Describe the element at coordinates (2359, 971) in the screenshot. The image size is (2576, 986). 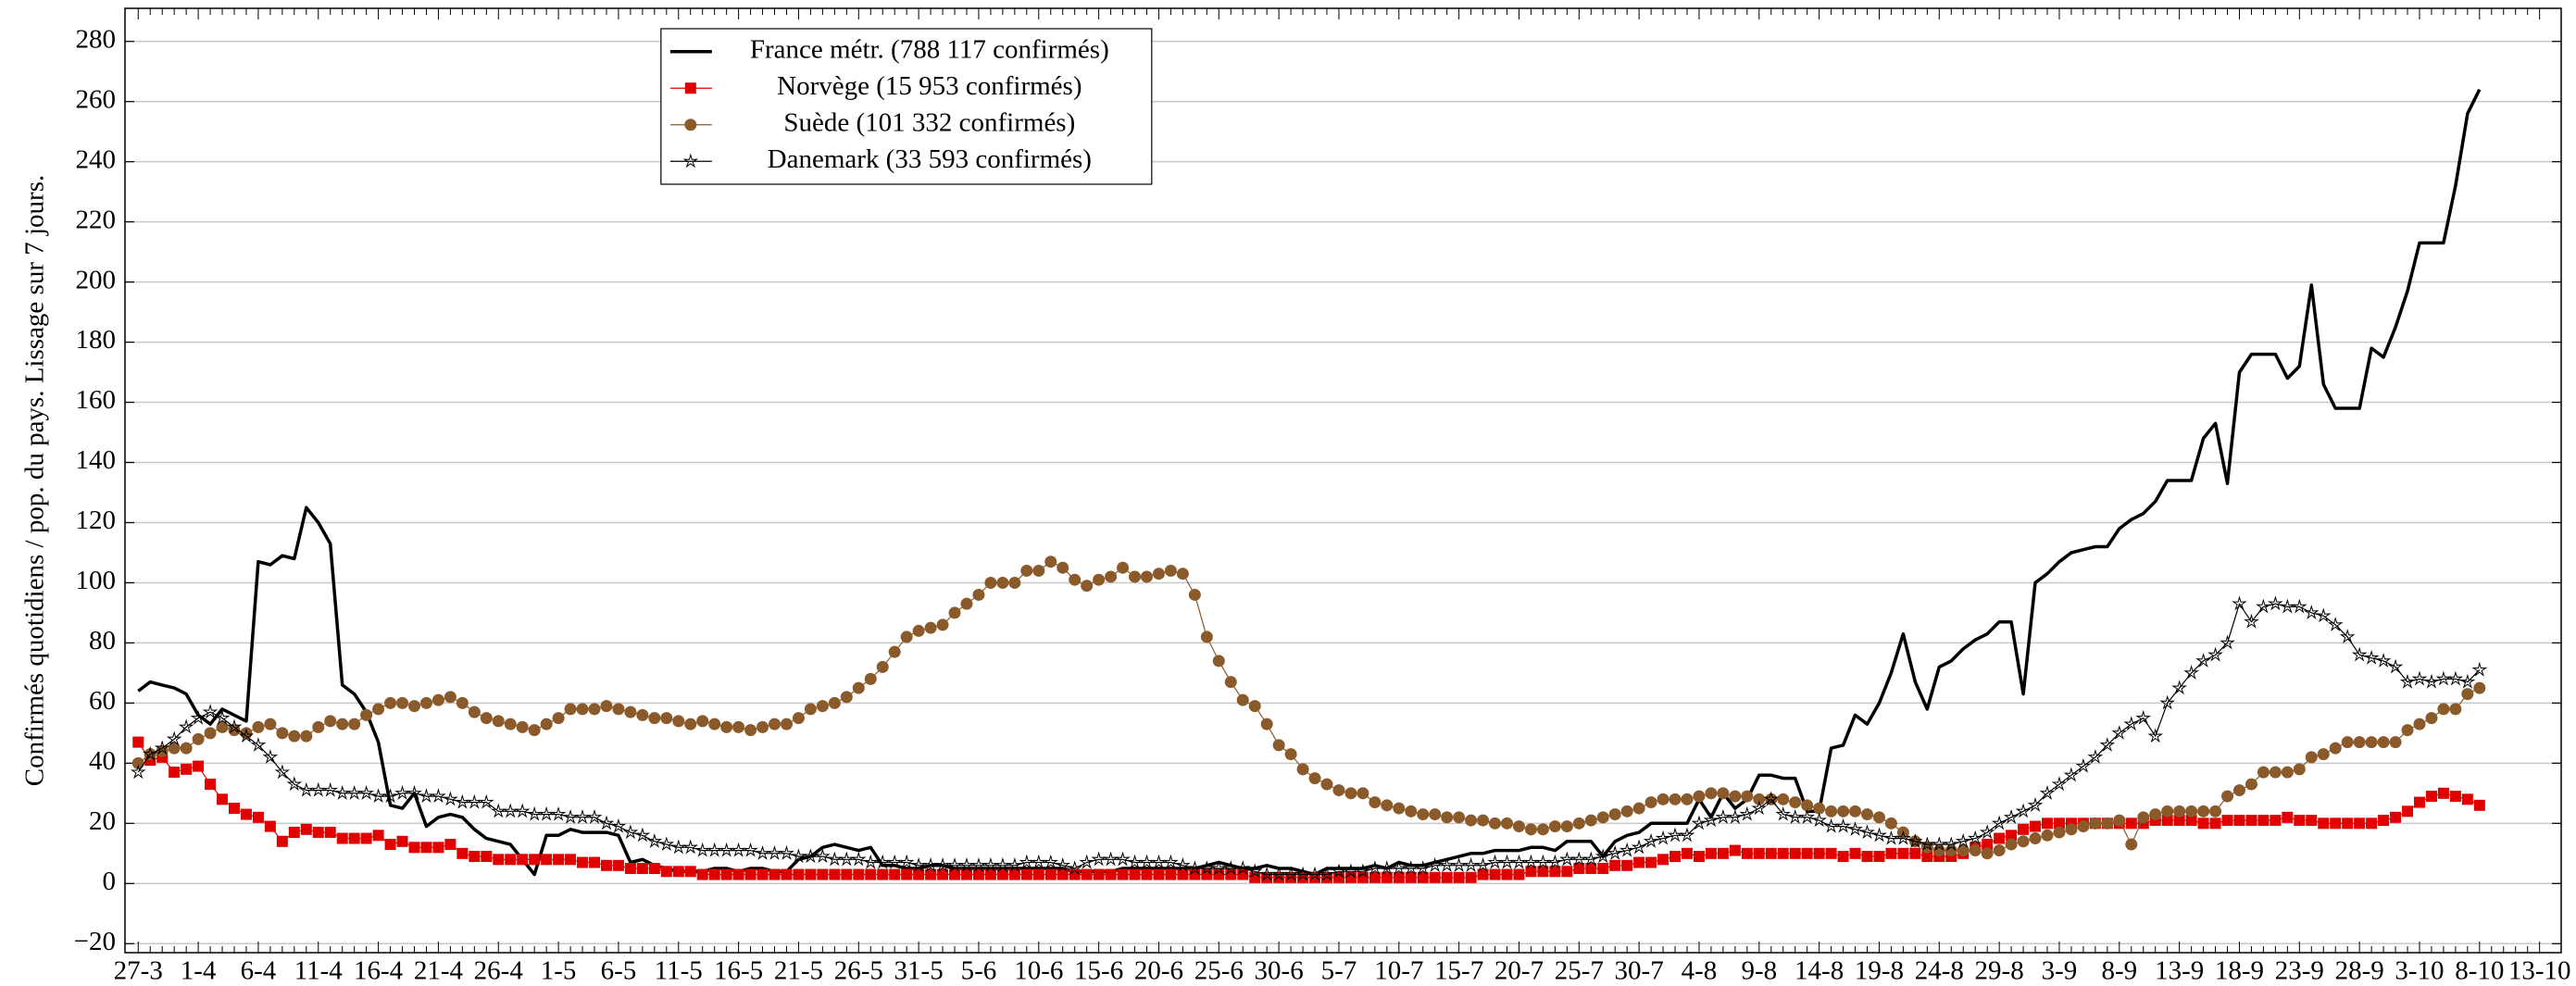
I see `x-tick-label: 28-9` at that location.